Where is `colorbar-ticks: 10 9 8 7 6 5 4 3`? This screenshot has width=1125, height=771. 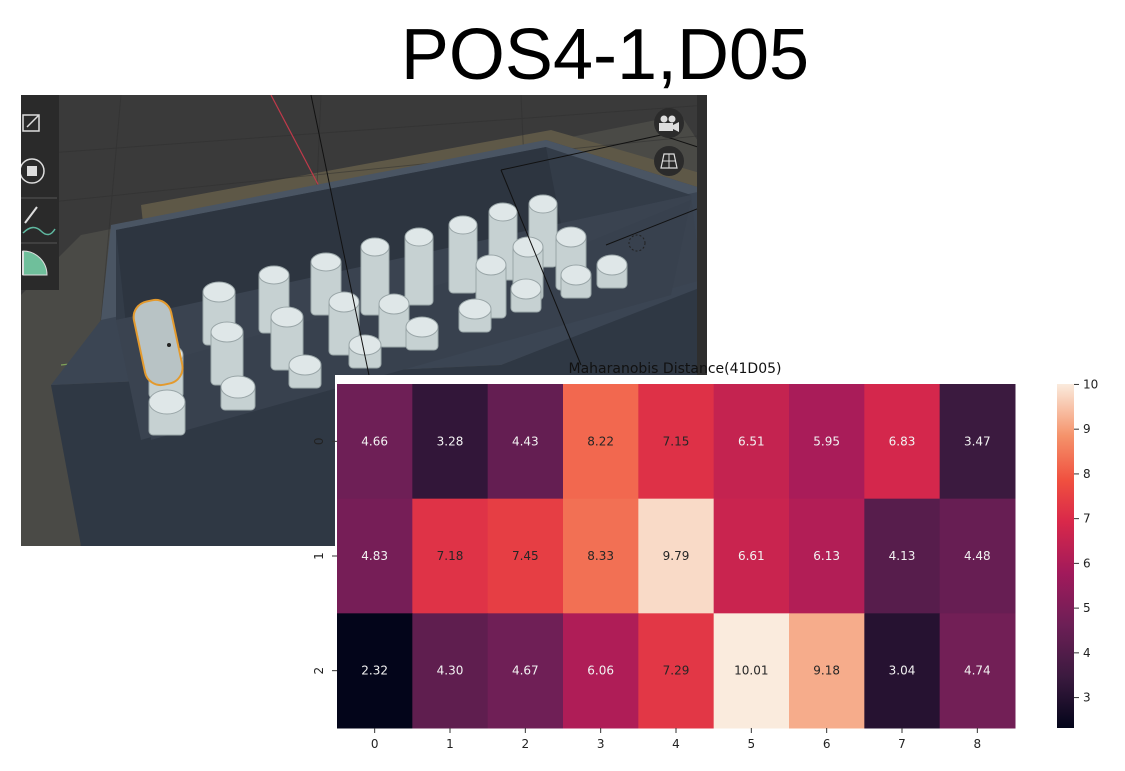
colorbar-ticks: 10 9 8 7 6 5 4 3 is located at coordinates (1086, 541).